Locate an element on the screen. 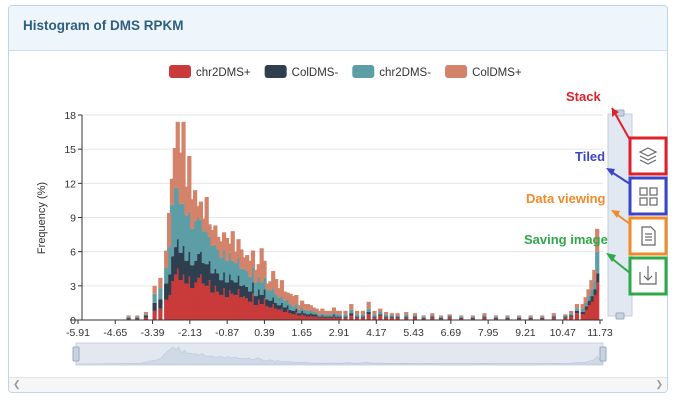 The width and height of the screenshot is (675, 401). legend: chr2DMS+ ColDMS-chr2DMS- ColDMS+ is located at coordinates (345, 72).